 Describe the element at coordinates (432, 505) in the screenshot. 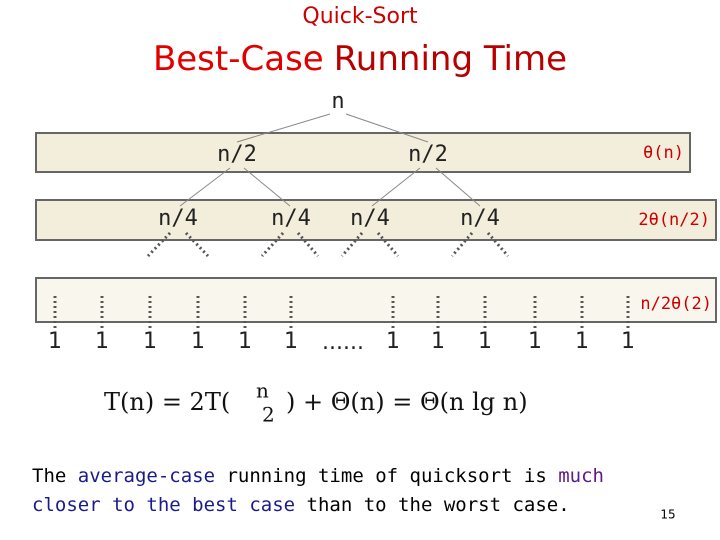

I see `text: than to the worst case.` at that location.